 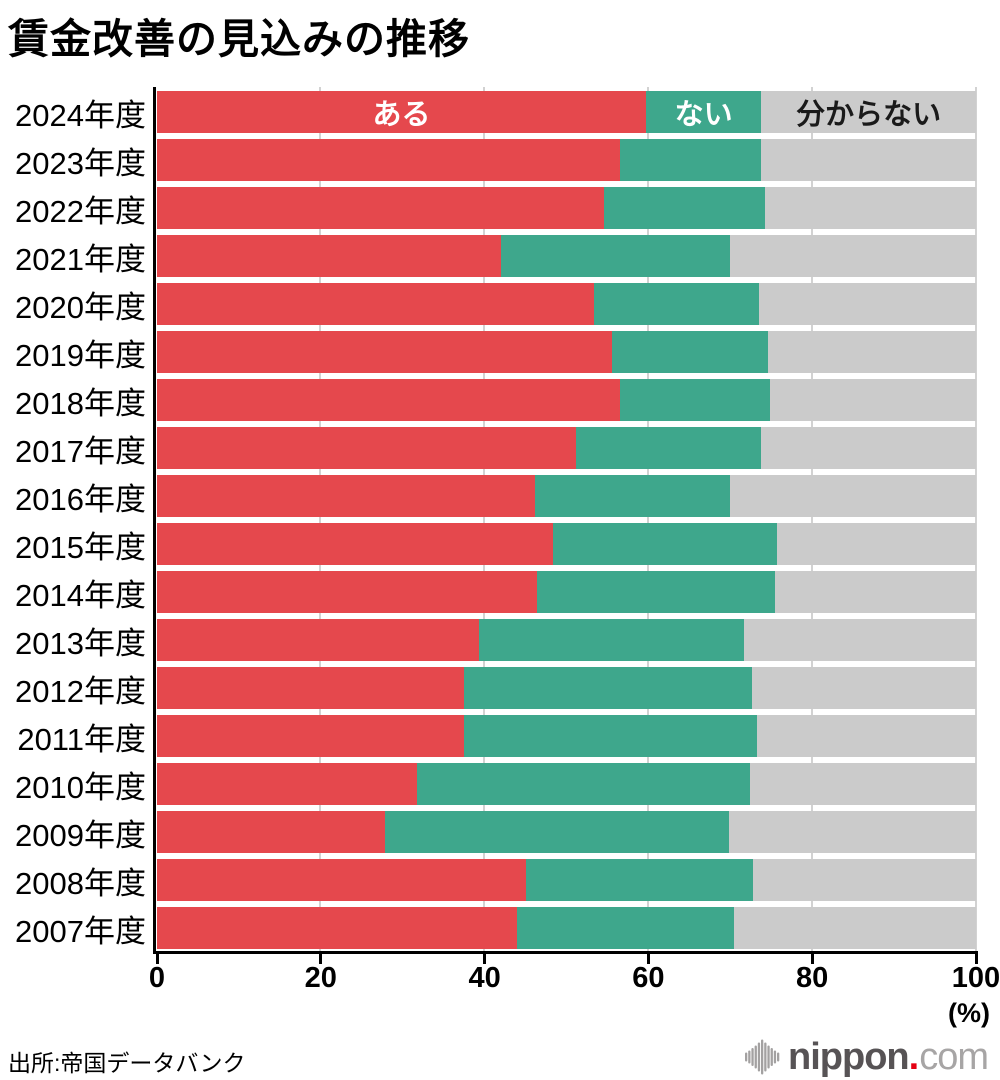 I want to click on y-axis-label-2016年度: 2016年度, so click(x=80, y=499).